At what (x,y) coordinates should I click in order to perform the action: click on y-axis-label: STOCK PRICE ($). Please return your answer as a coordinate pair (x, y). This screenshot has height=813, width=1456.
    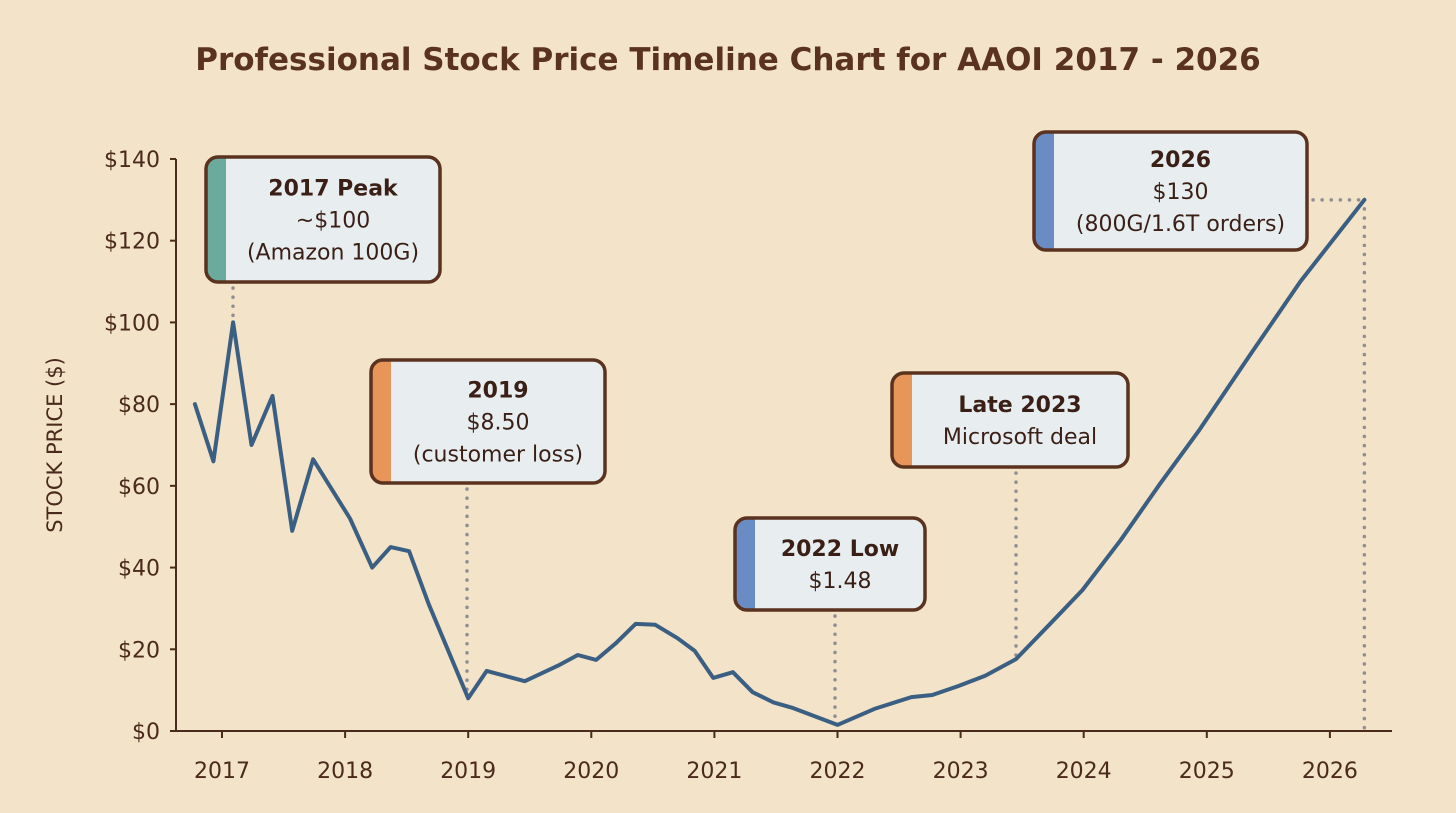
    Looking at the image, I should click on (55, 445).